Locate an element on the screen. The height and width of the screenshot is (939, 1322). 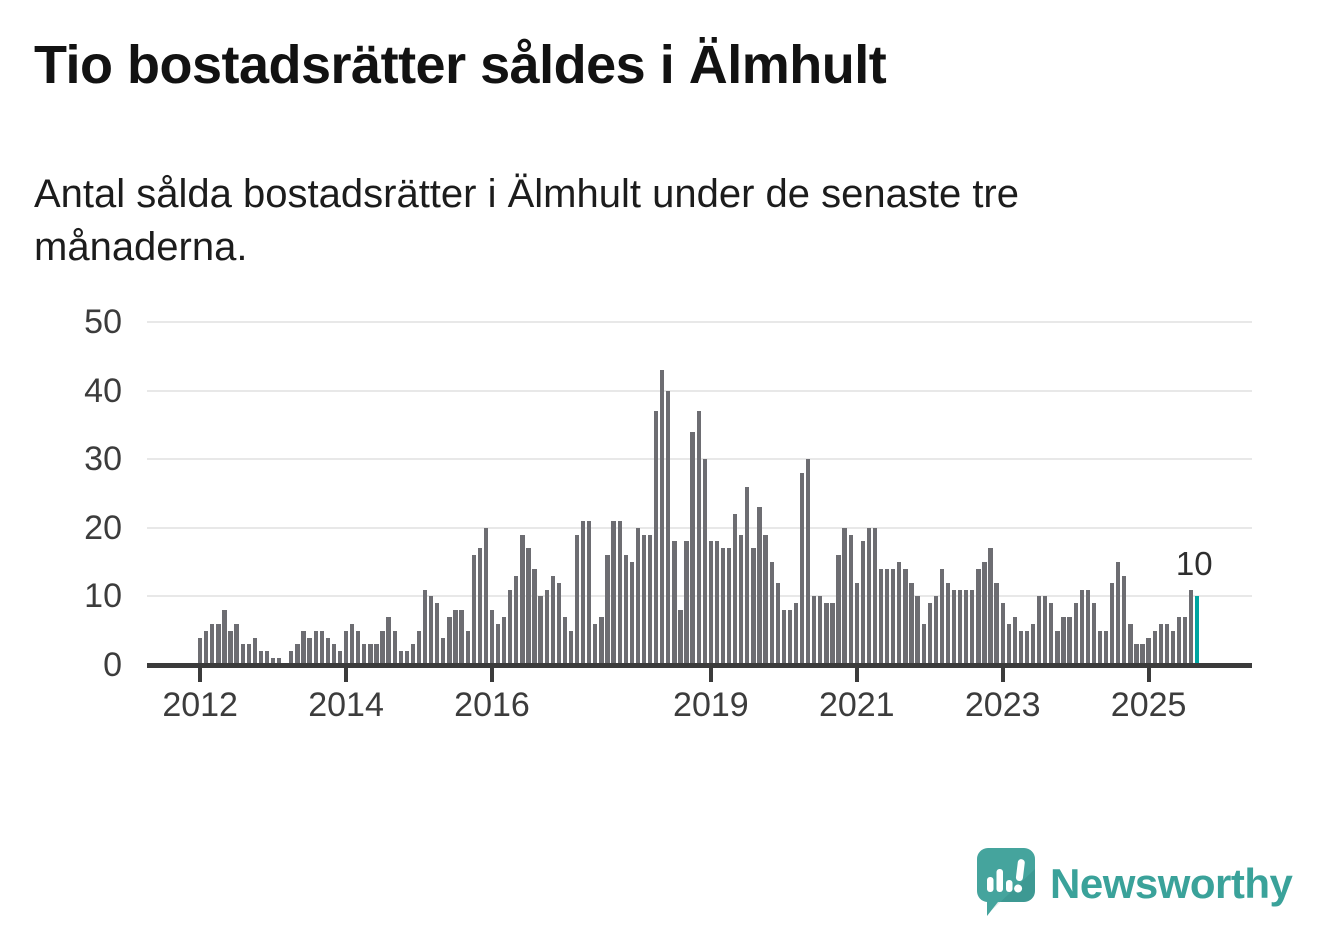
x-axis-tick-label: 2021 is located at coordinates (856, 705).